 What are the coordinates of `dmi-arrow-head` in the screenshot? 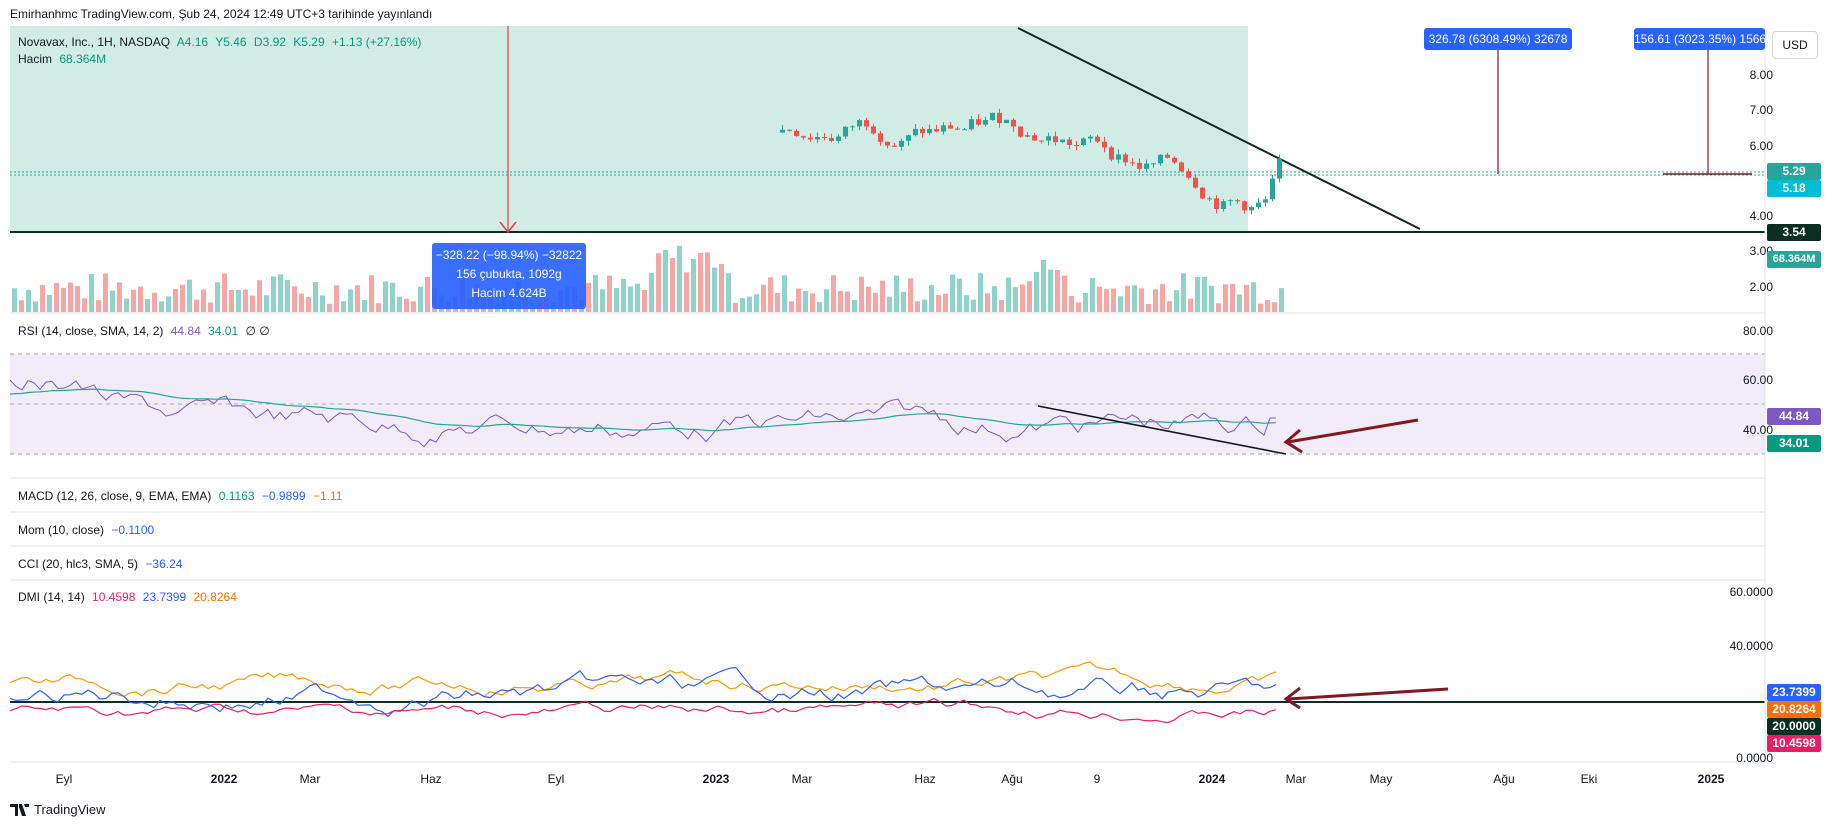 It's located at (1292, 698).